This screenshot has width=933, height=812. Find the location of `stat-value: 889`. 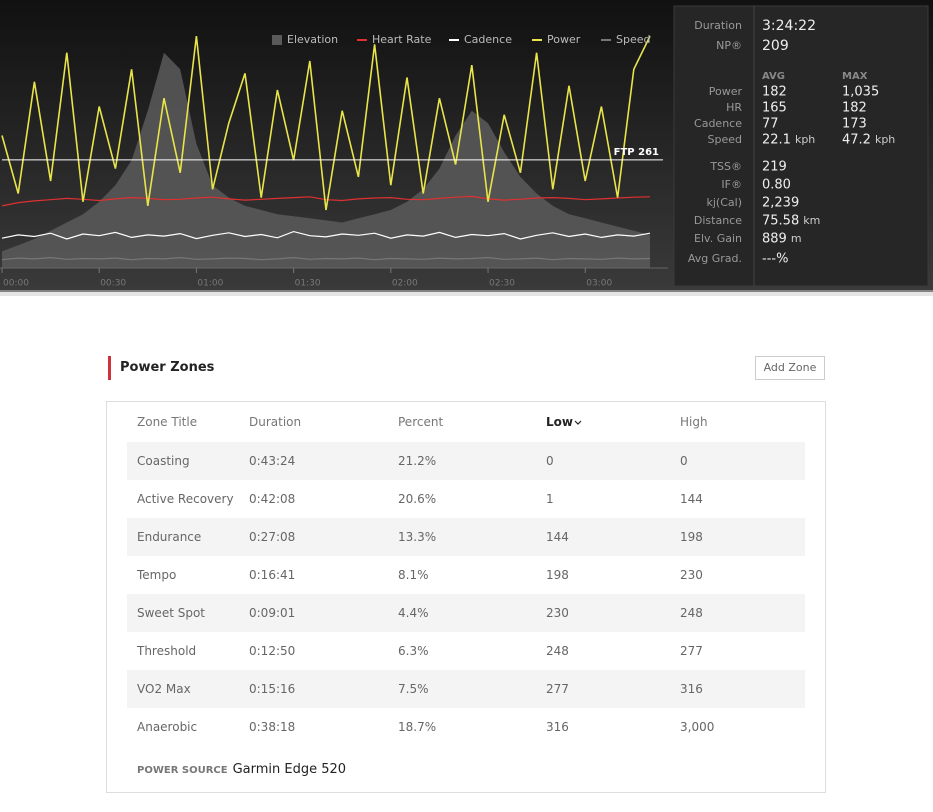

stat-value: 889 is located at coordinates (774, 239).